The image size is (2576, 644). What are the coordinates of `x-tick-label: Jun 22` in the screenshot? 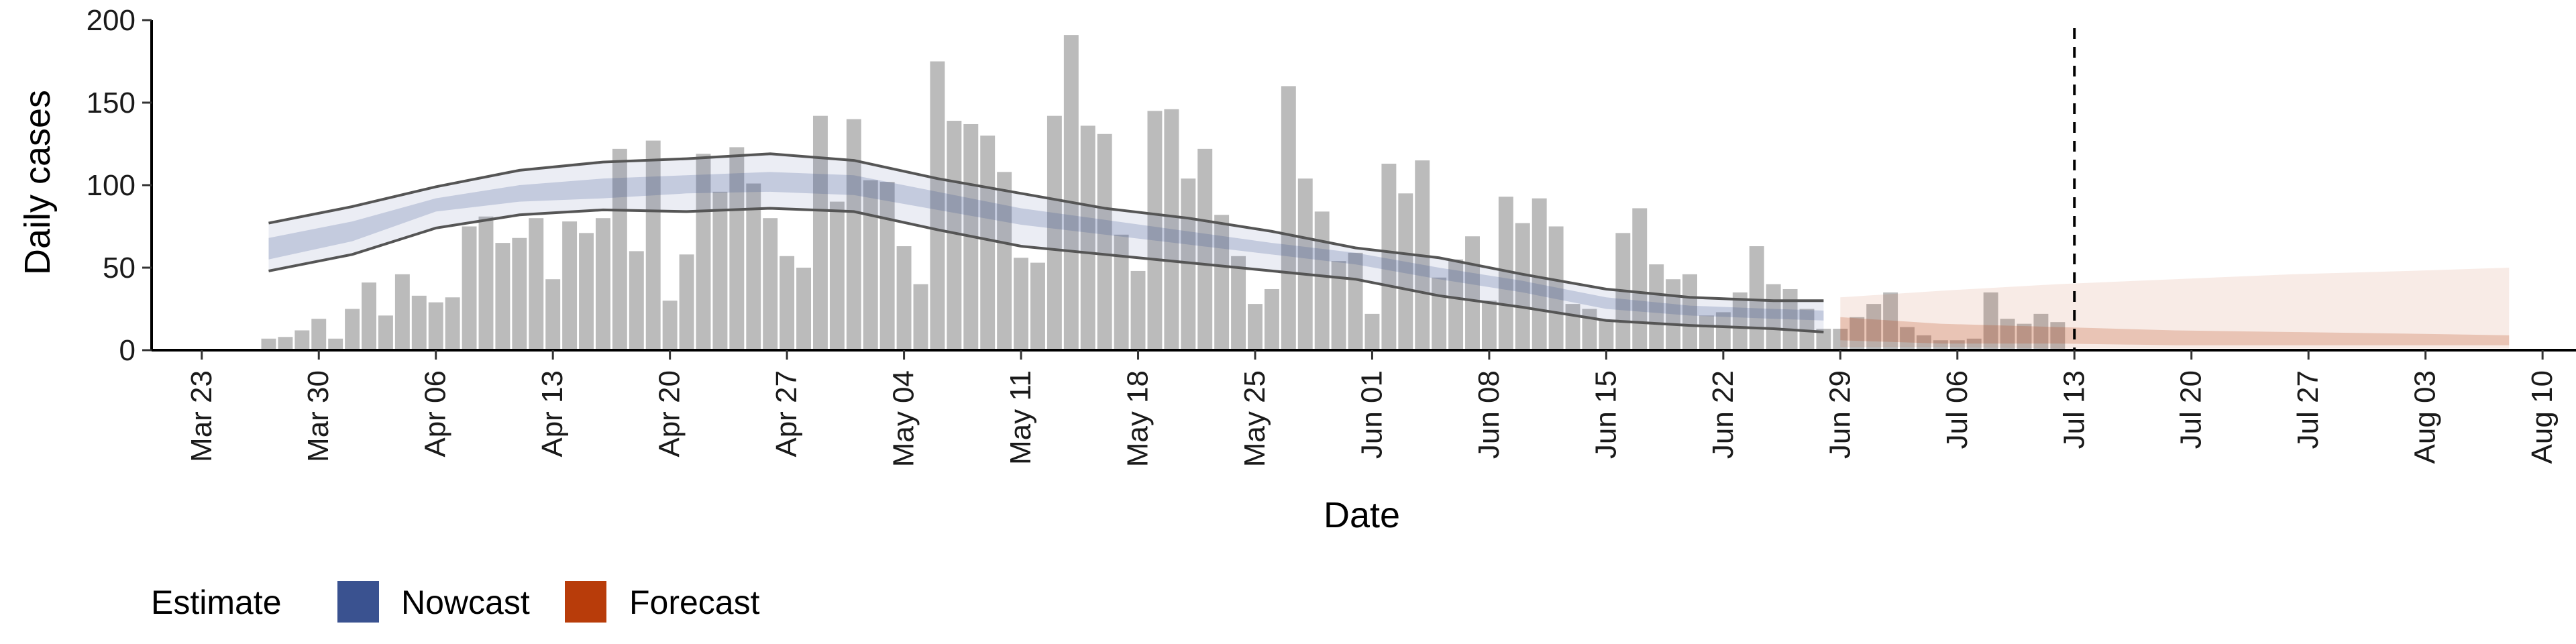 It's located at (1723, 414).